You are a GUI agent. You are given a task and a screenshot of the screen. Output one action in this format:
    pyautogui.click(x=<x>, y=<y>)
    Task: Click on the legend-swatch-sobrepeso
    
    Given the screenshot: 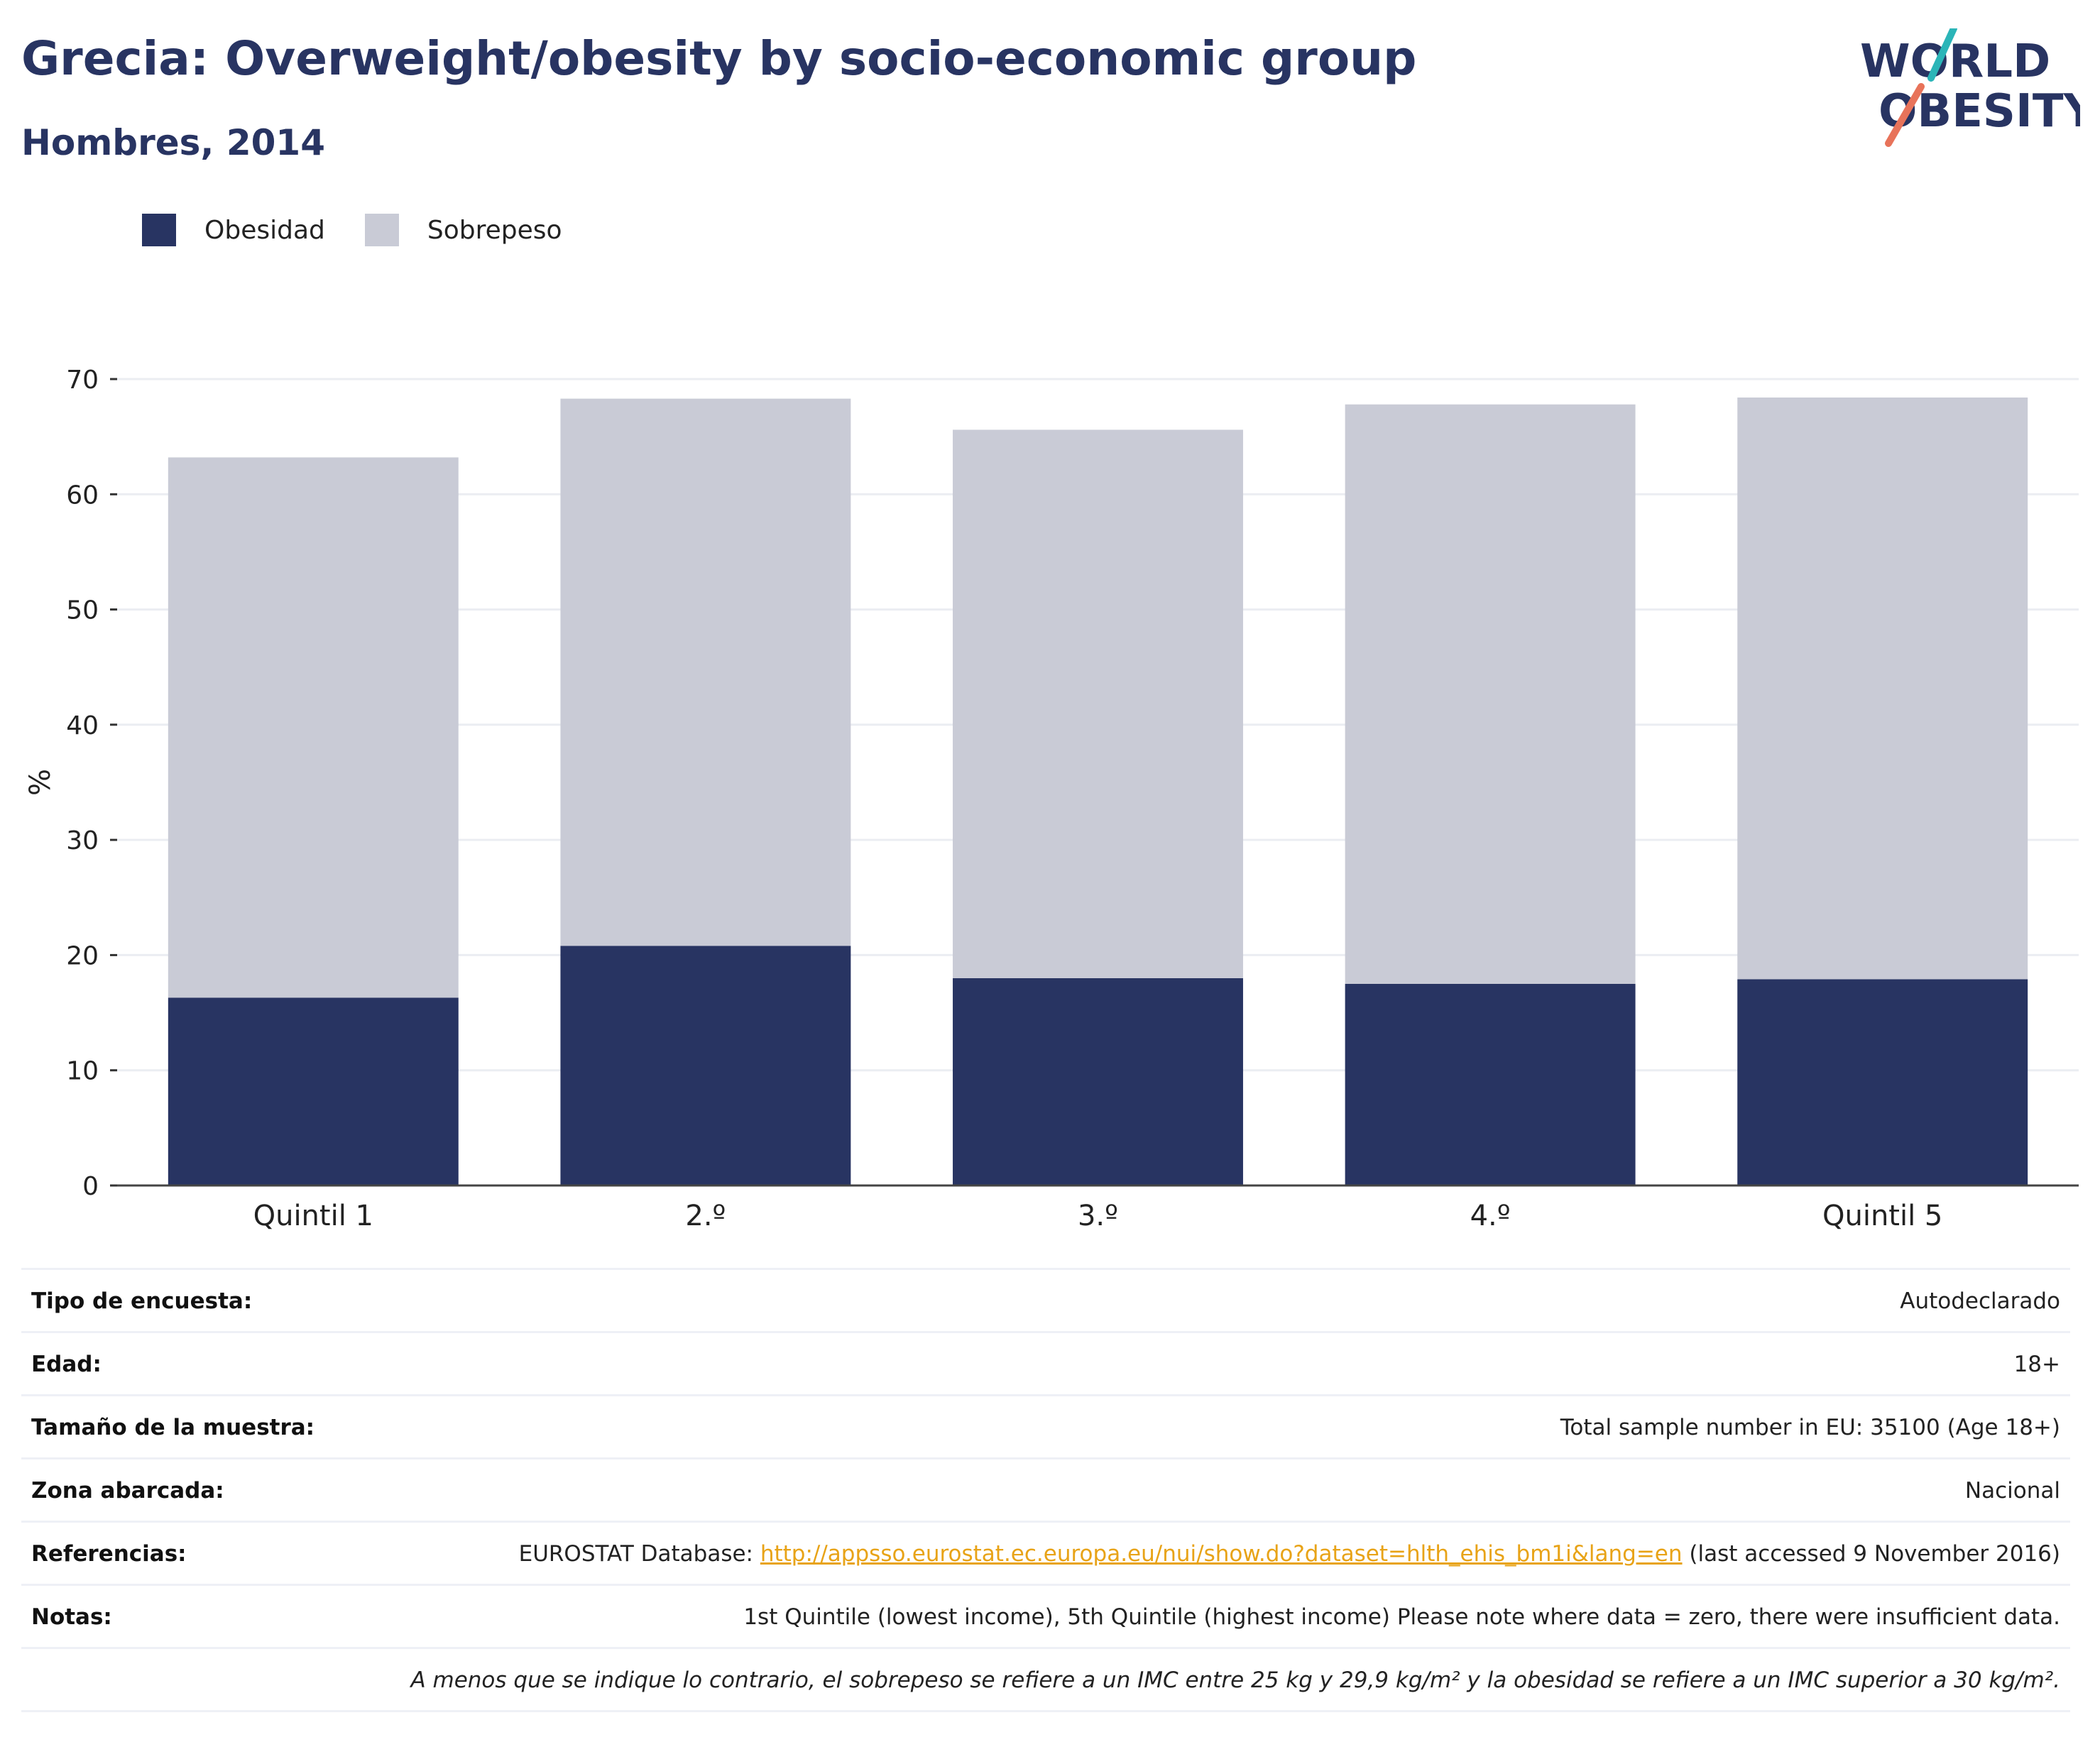 What is the action you would take?
    pyautogui.click(x=381, y=230)
    